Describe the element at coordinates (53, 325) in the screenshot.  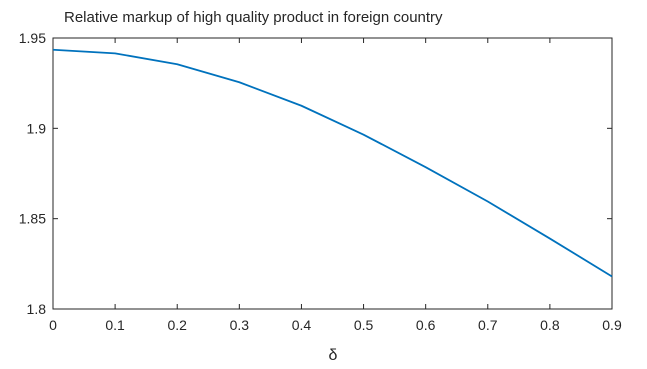
I see `x-tick-label: 0` at that location.